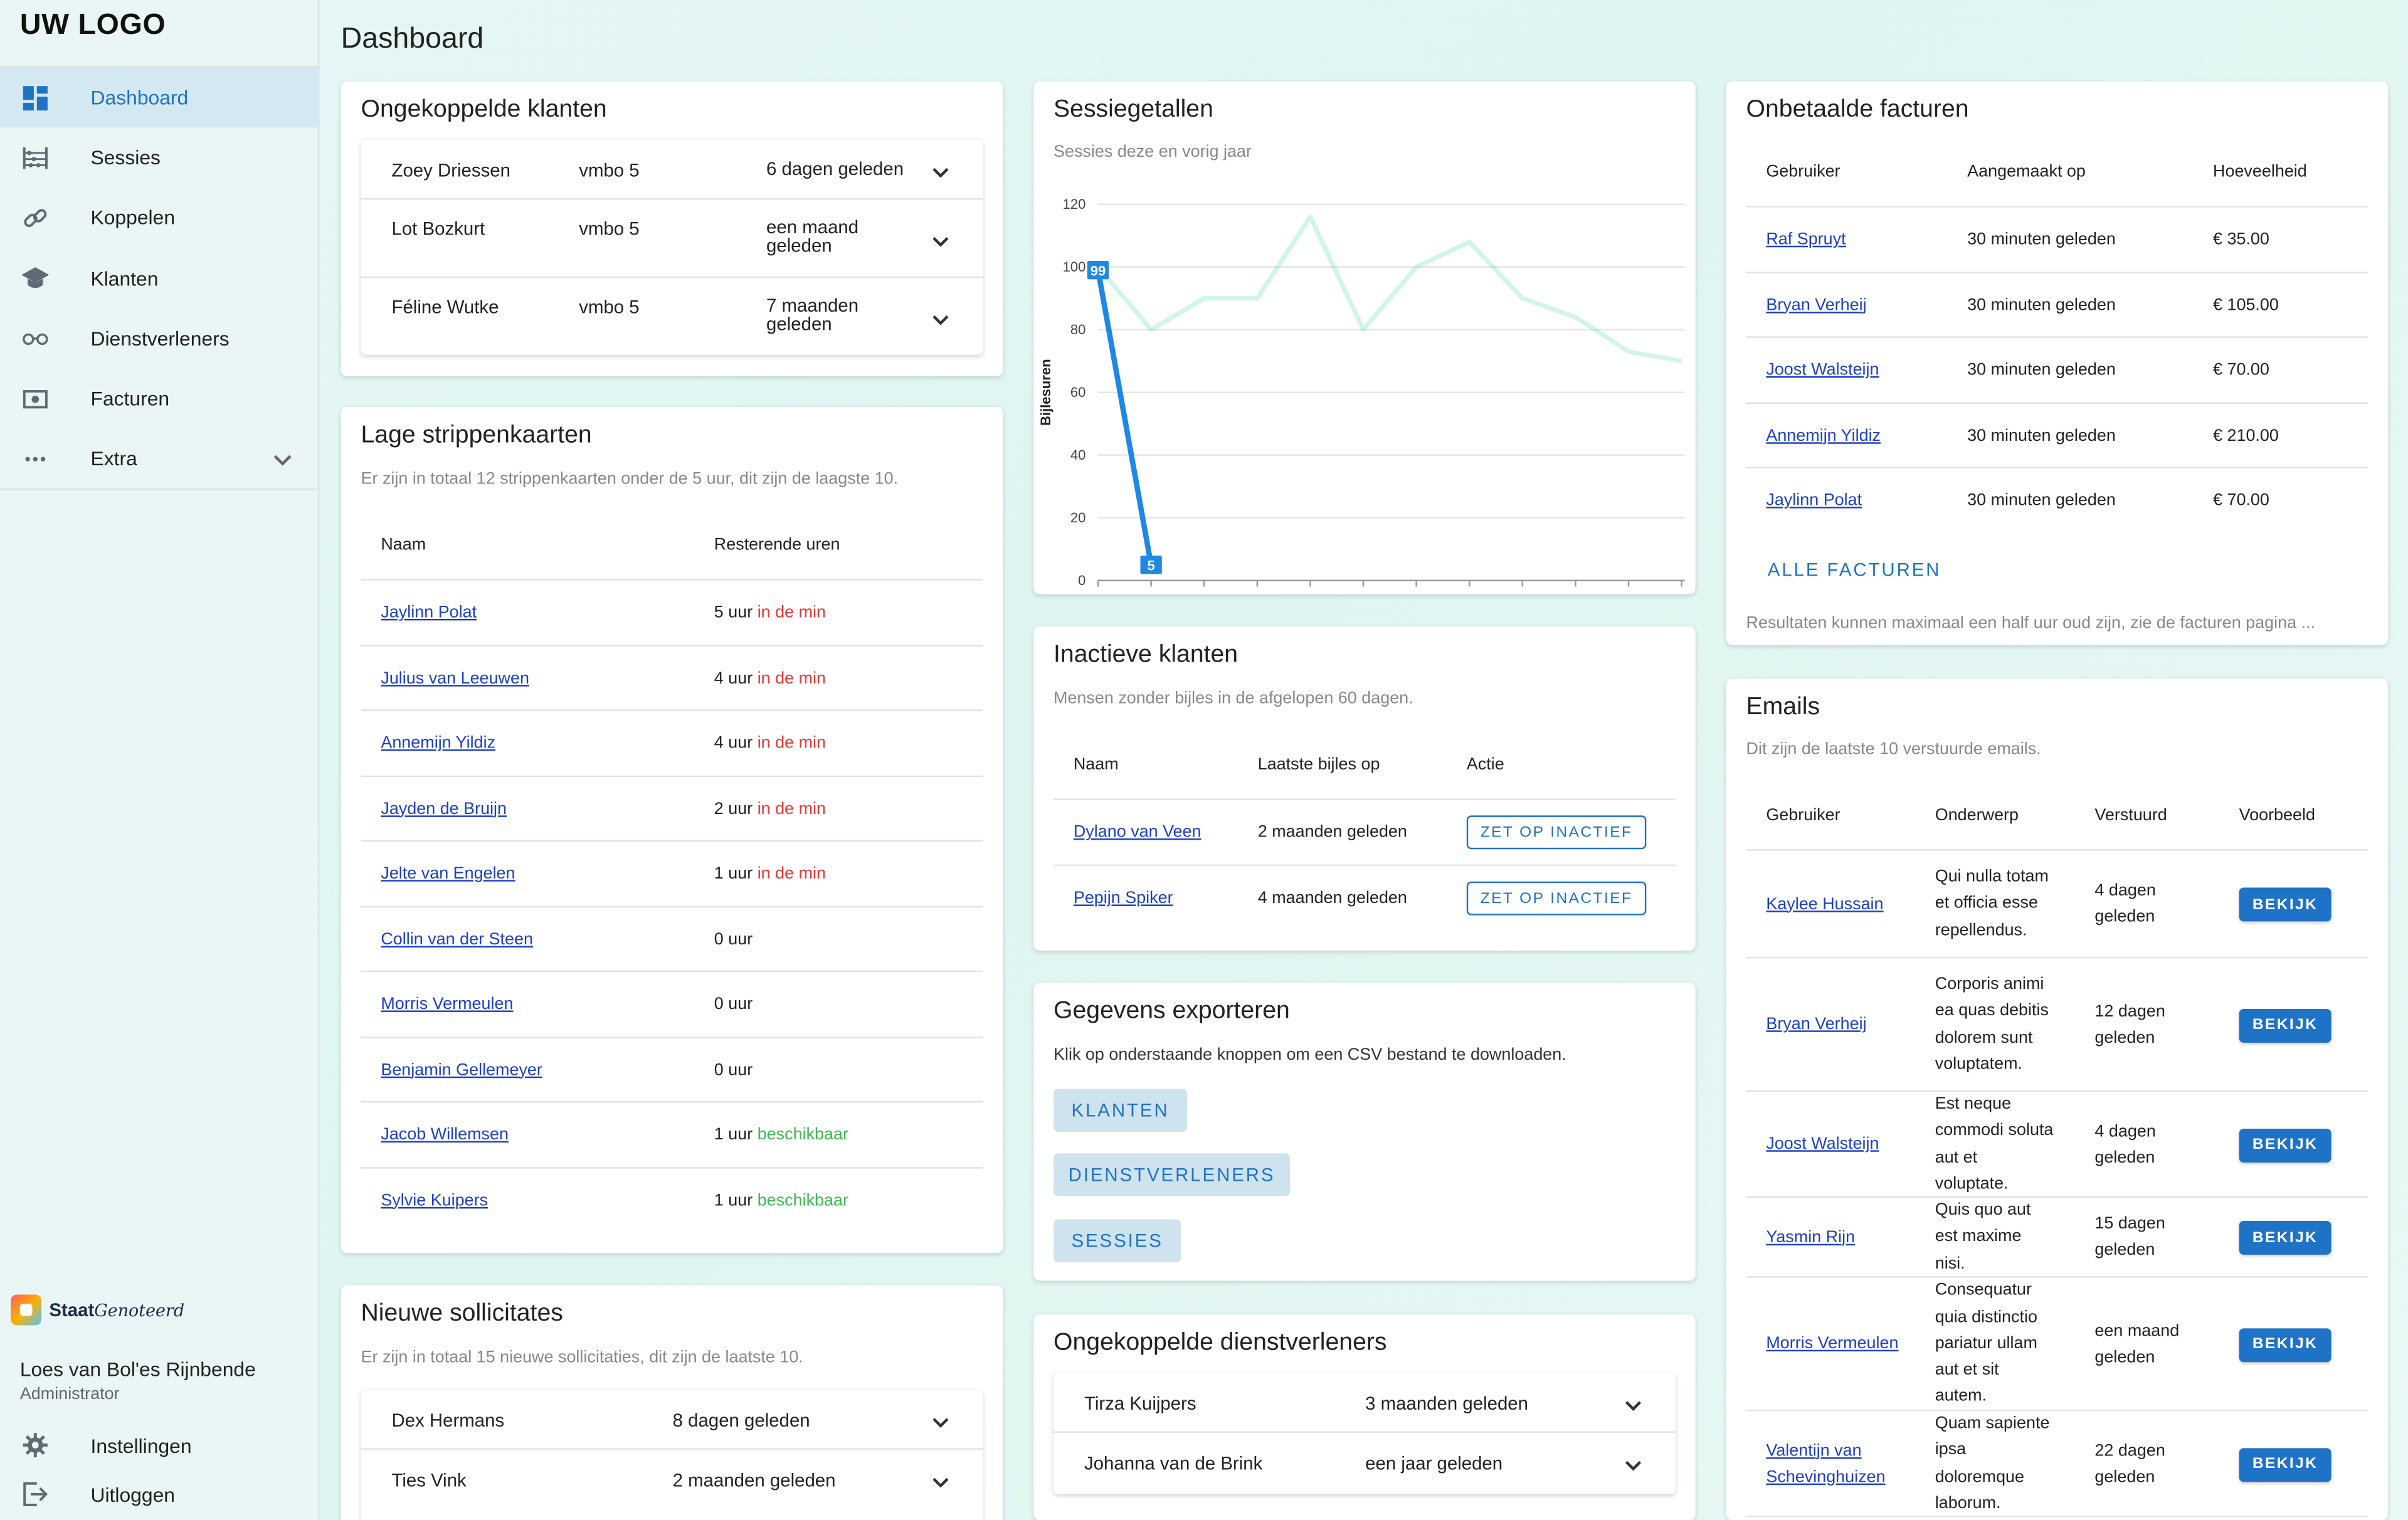  What do you see at coordinates (434, 1200) in the screenshot?
I see `user-link: Sylvie Kuipers` at bounding box center [434, 1200].